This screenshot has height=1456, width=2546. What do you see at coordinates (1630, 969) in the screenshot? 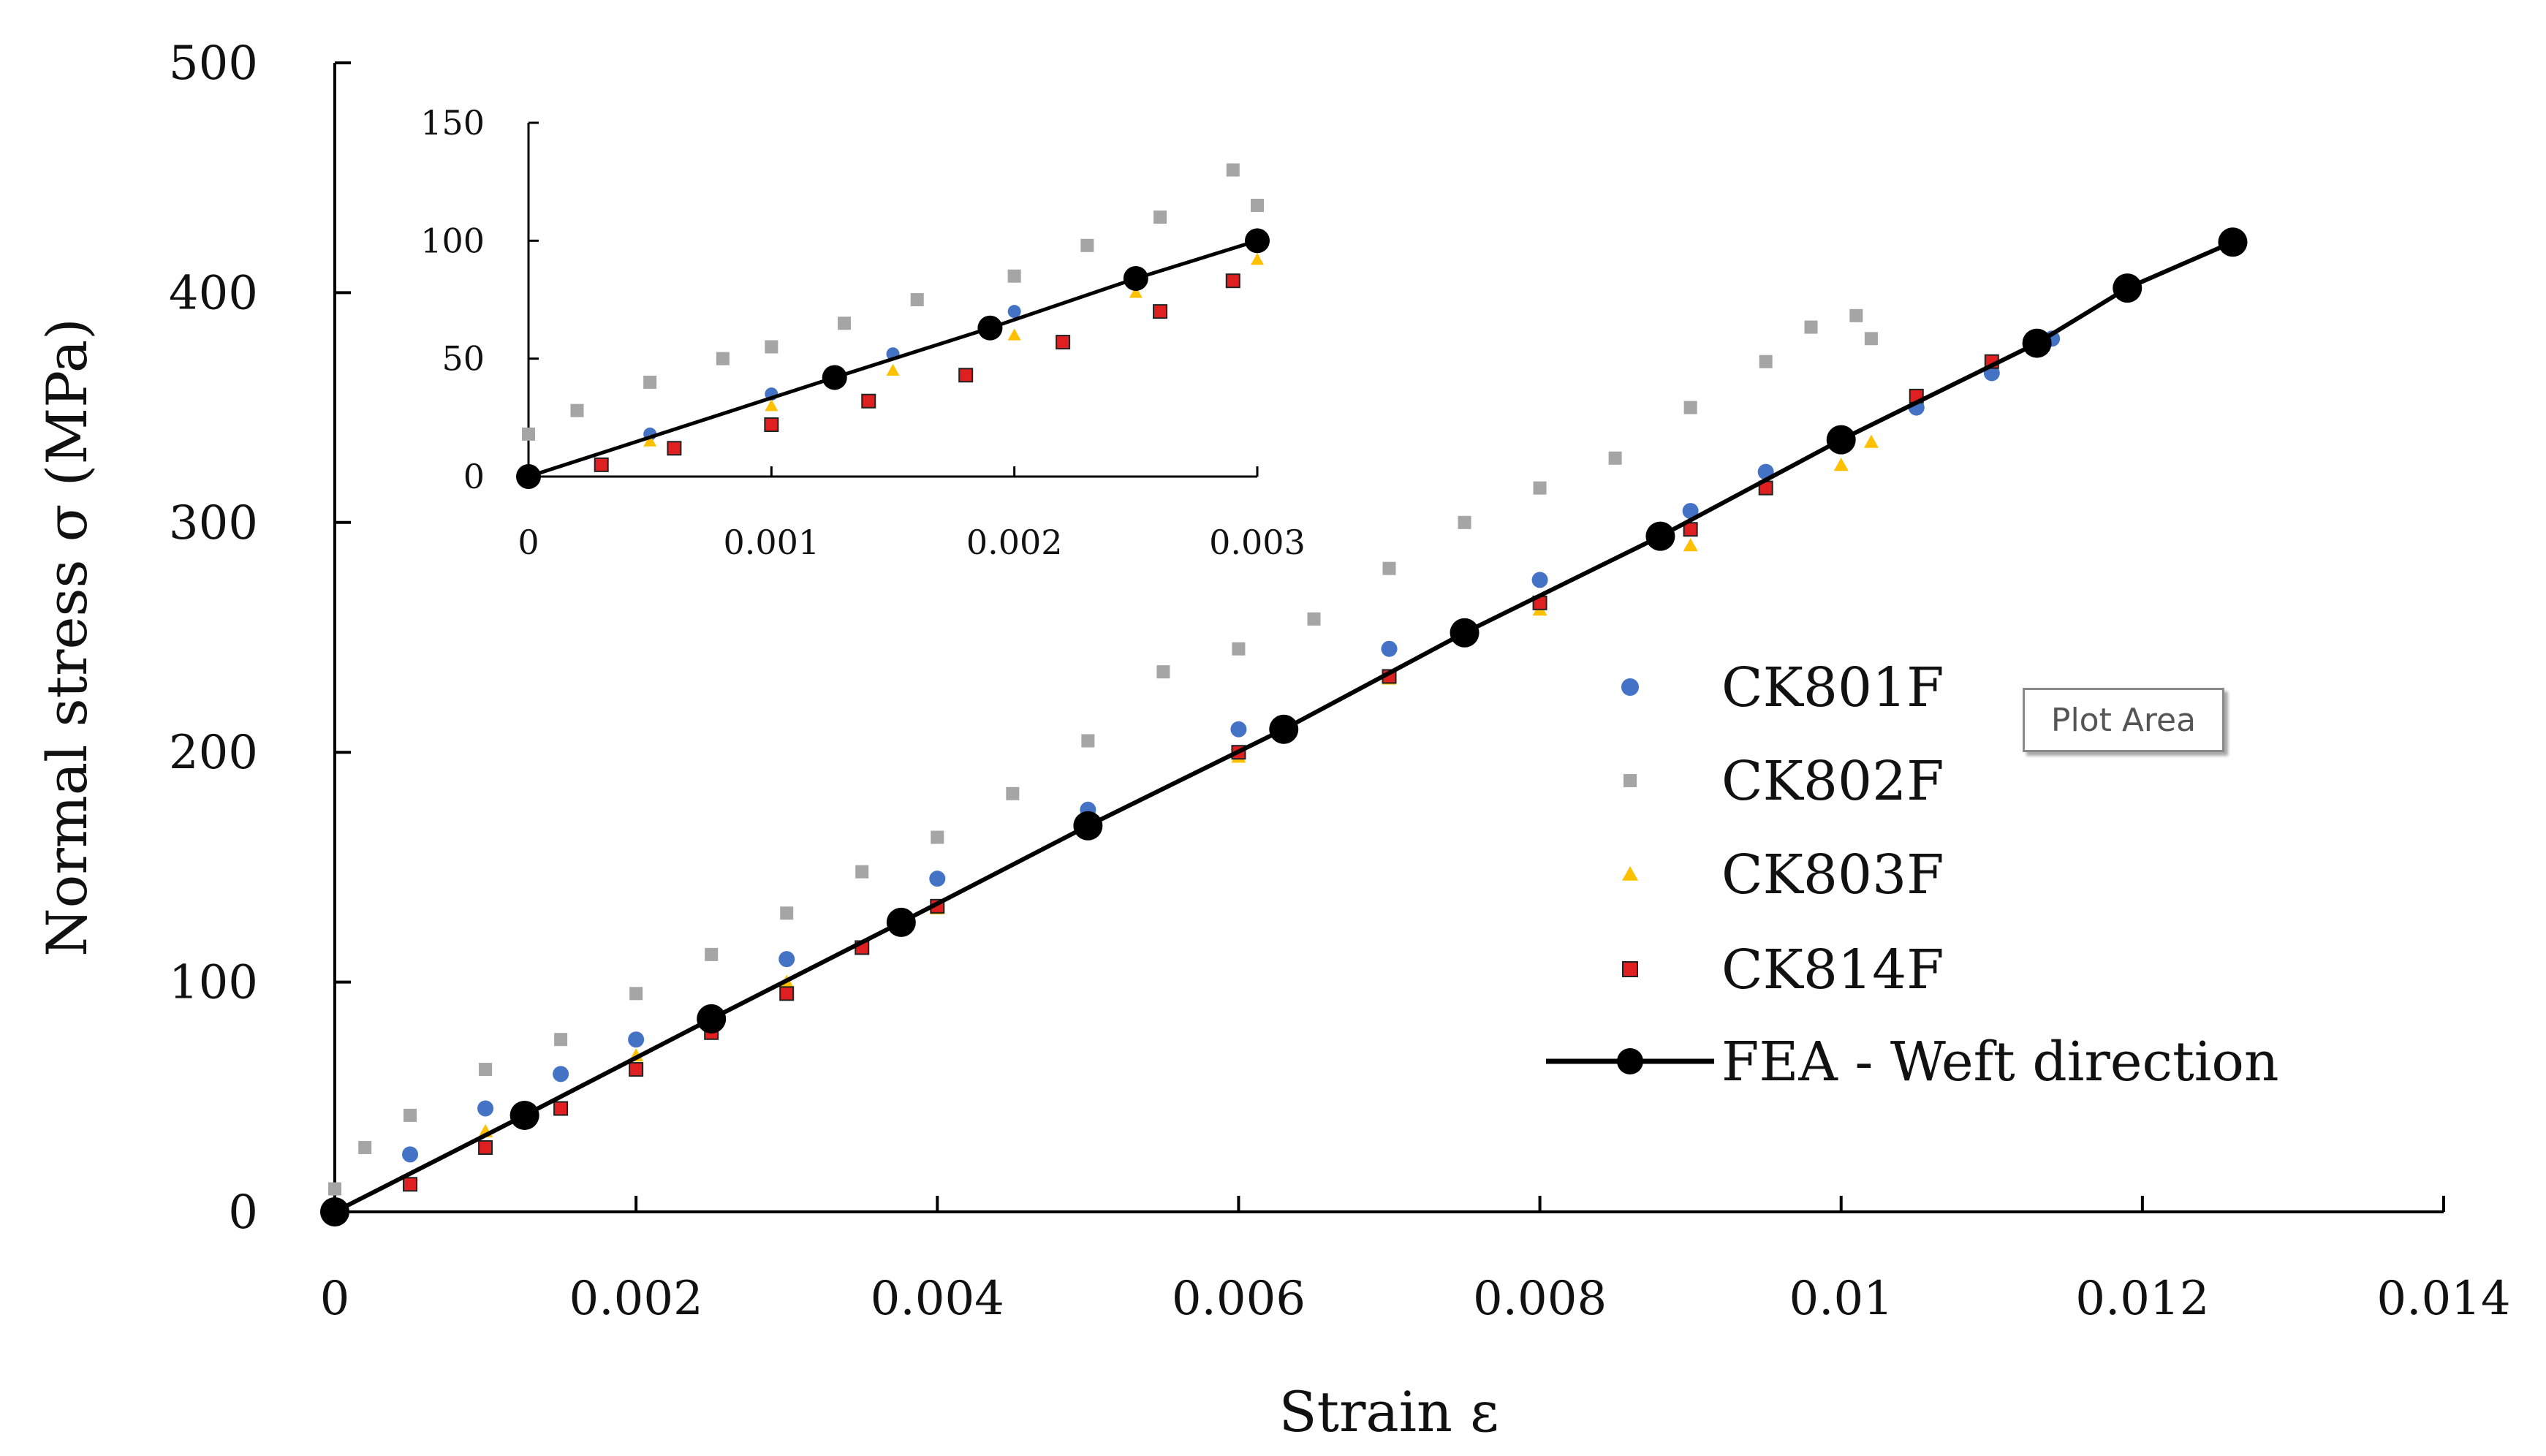
I see `legend-marker-ck814f` at bounding box center [1630, 969].